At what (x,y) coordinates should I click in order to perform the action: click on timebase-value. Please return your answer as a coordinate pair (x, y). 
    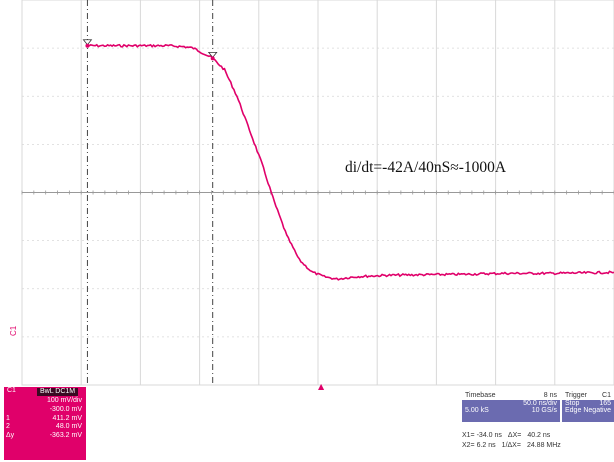
    Looking at the image, I should click on (488, 404).